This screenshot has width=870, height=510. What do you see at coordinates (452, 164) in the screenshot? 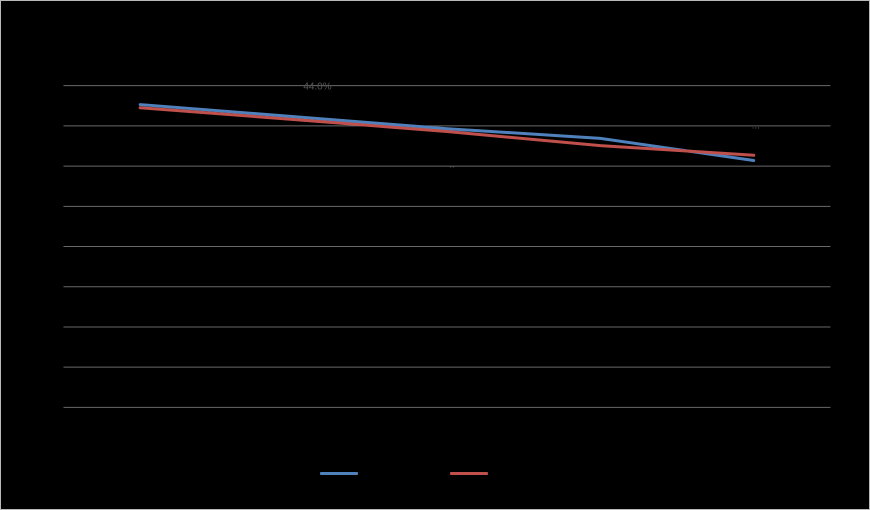
I see `faint-label-fragment: ..` at bounding box center [452, 164].